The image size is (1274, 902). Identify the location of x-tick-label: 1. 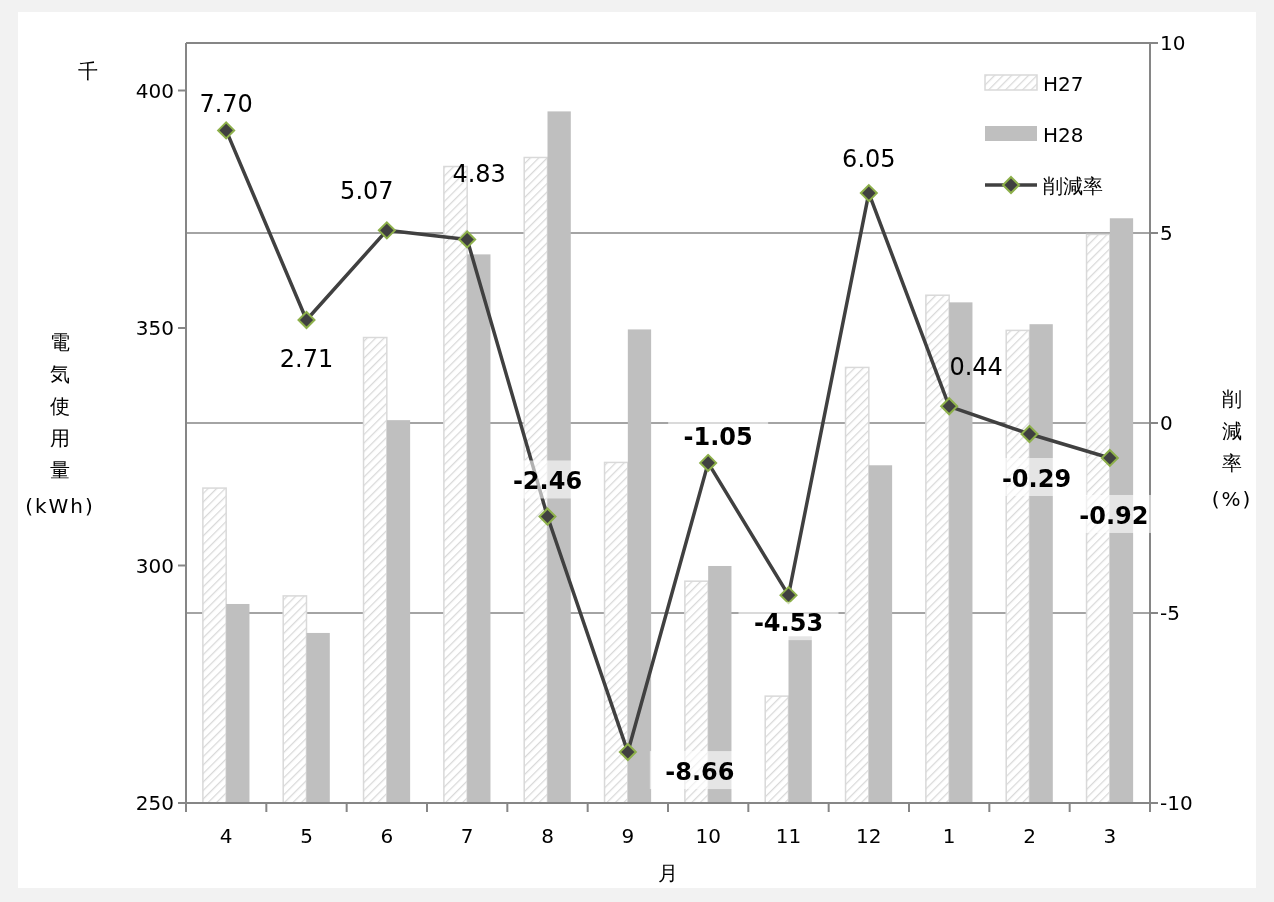
(949, 836).